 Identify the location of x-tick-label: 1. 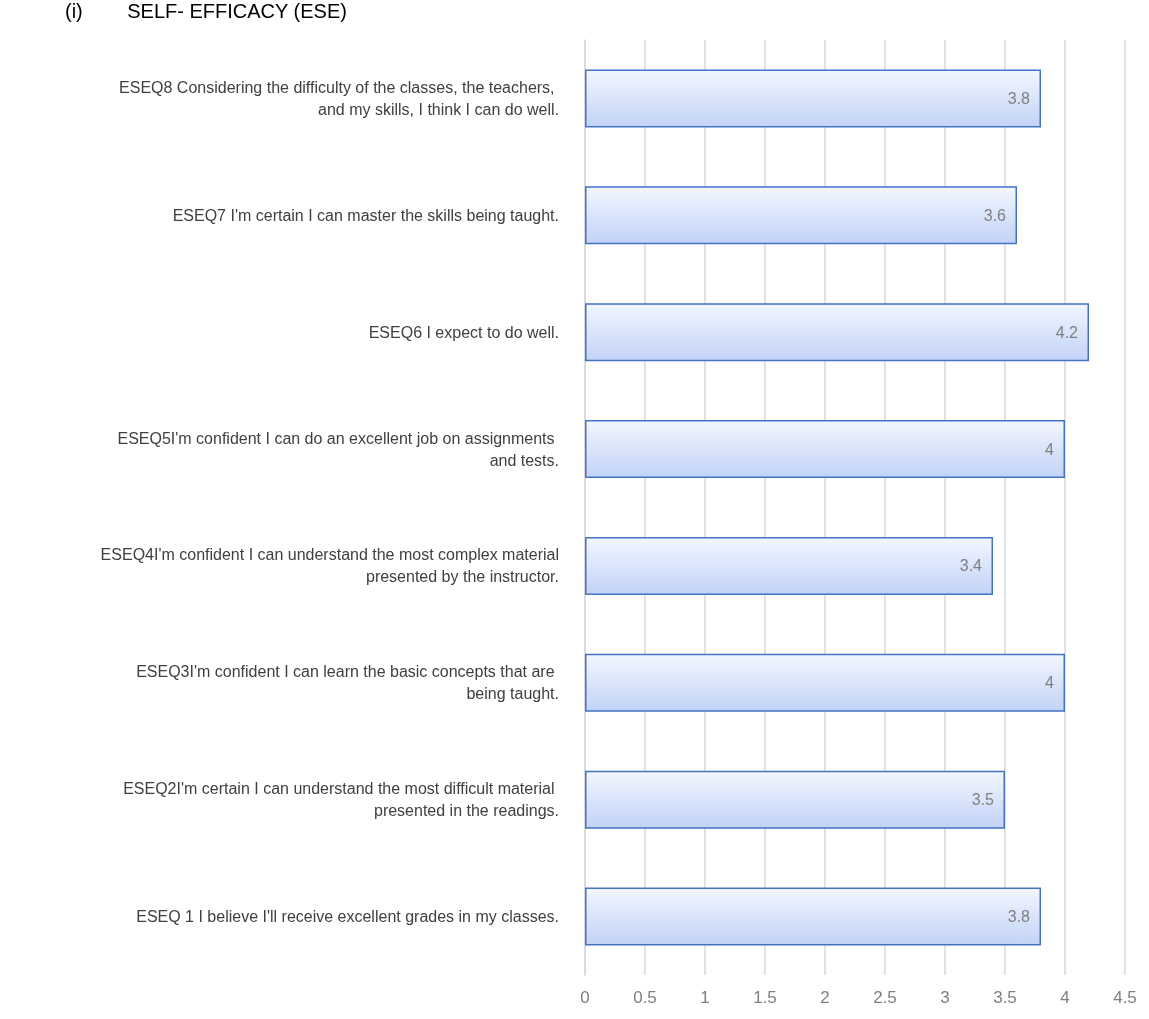
(705, 997).